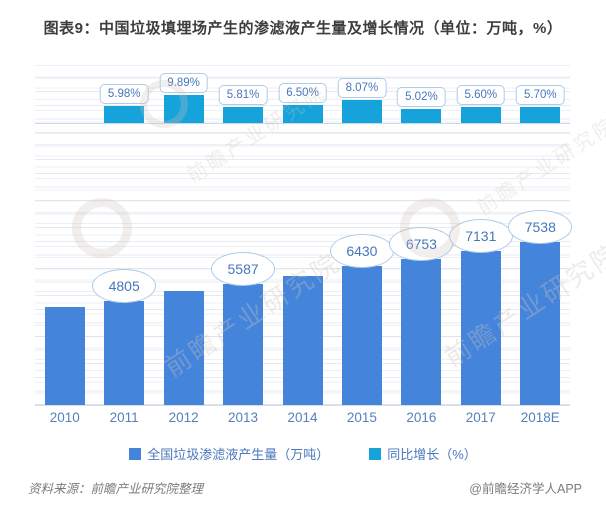  What do you see at coordinates (361, 417) in the screenshot?
I see `x-axis-label: 2015` at bounding box center [361, 417].